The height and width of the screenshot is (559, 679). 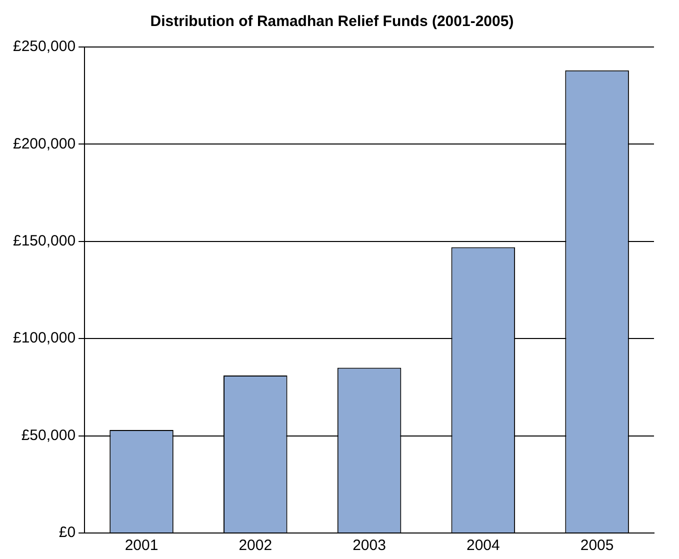 What do you see at coordinates (44, 47) in the screenshot?
I see `y-tick-label: £250,000` at bounding box center [44, 47].